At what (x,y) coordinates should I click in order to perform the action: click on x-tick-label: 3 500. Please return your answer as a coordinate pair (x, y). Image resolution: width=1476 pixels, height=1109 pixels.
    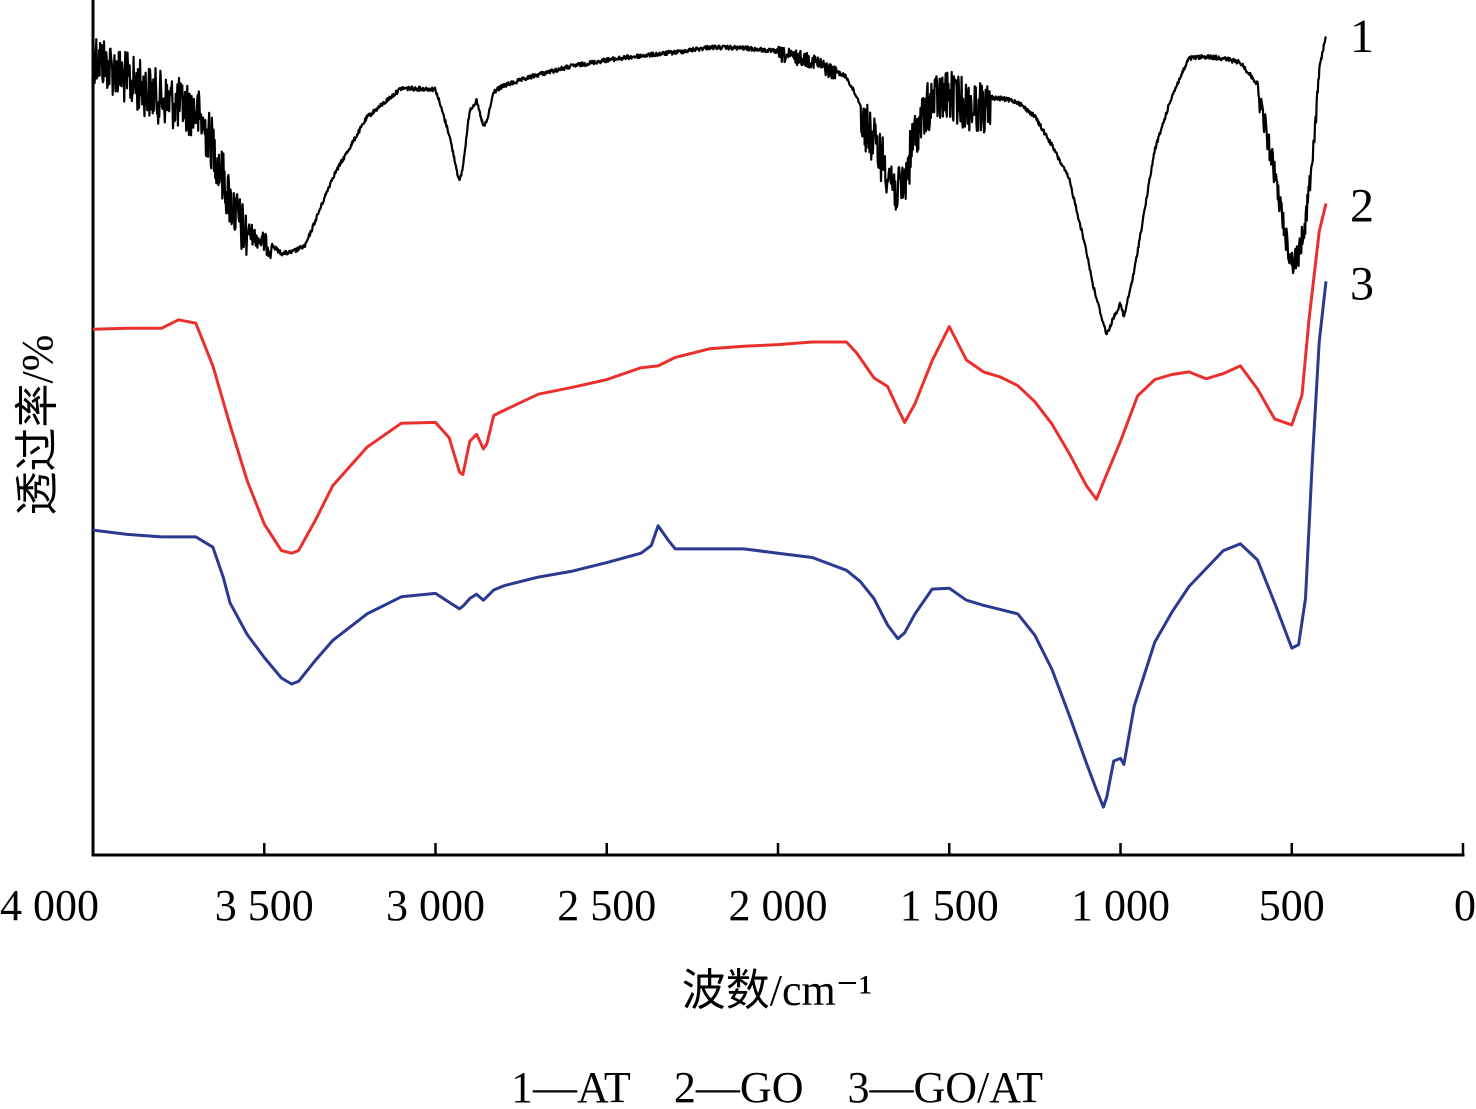
    Looking at the image, I should click on (264, 905).